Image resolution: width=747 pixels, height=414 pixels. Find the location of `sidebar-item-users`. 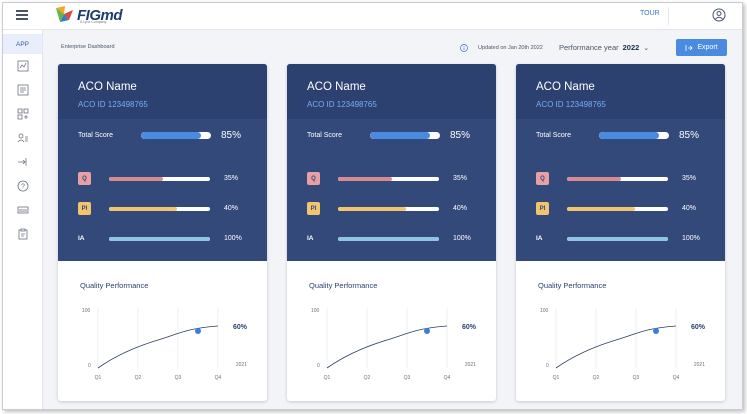

sidebar-item-users is located at coordinates (23, 138).